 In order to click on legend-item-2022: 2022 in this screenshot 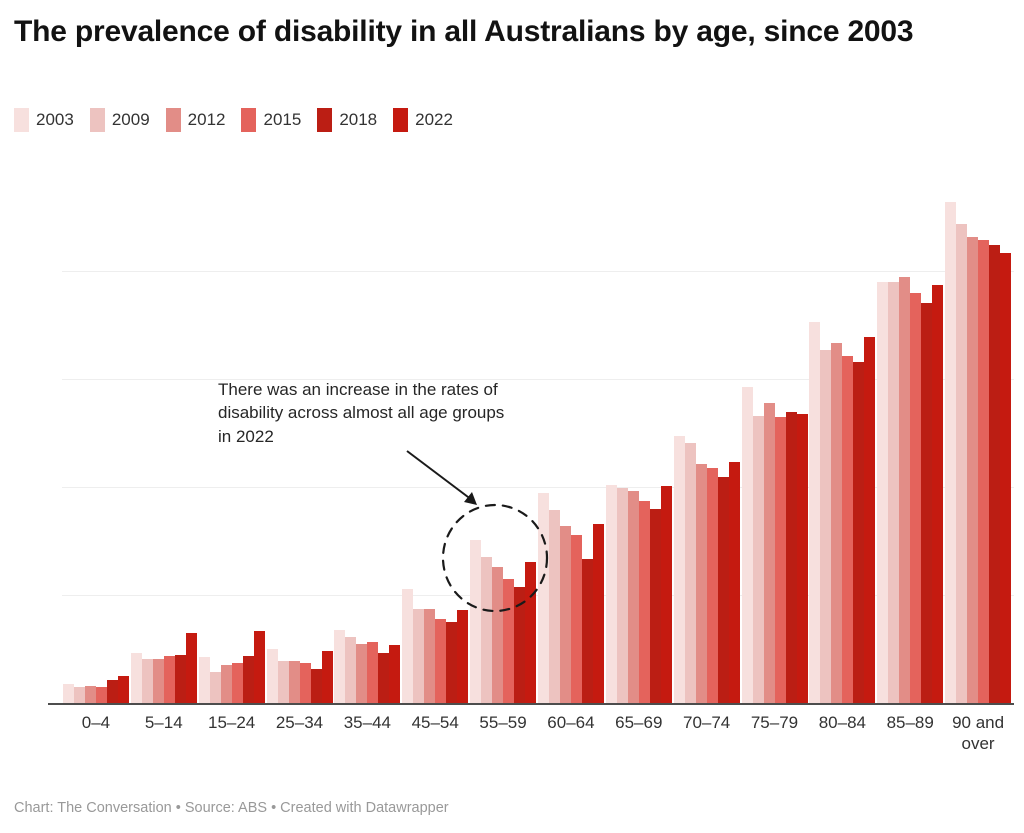, I will do `click(423, 120)`.